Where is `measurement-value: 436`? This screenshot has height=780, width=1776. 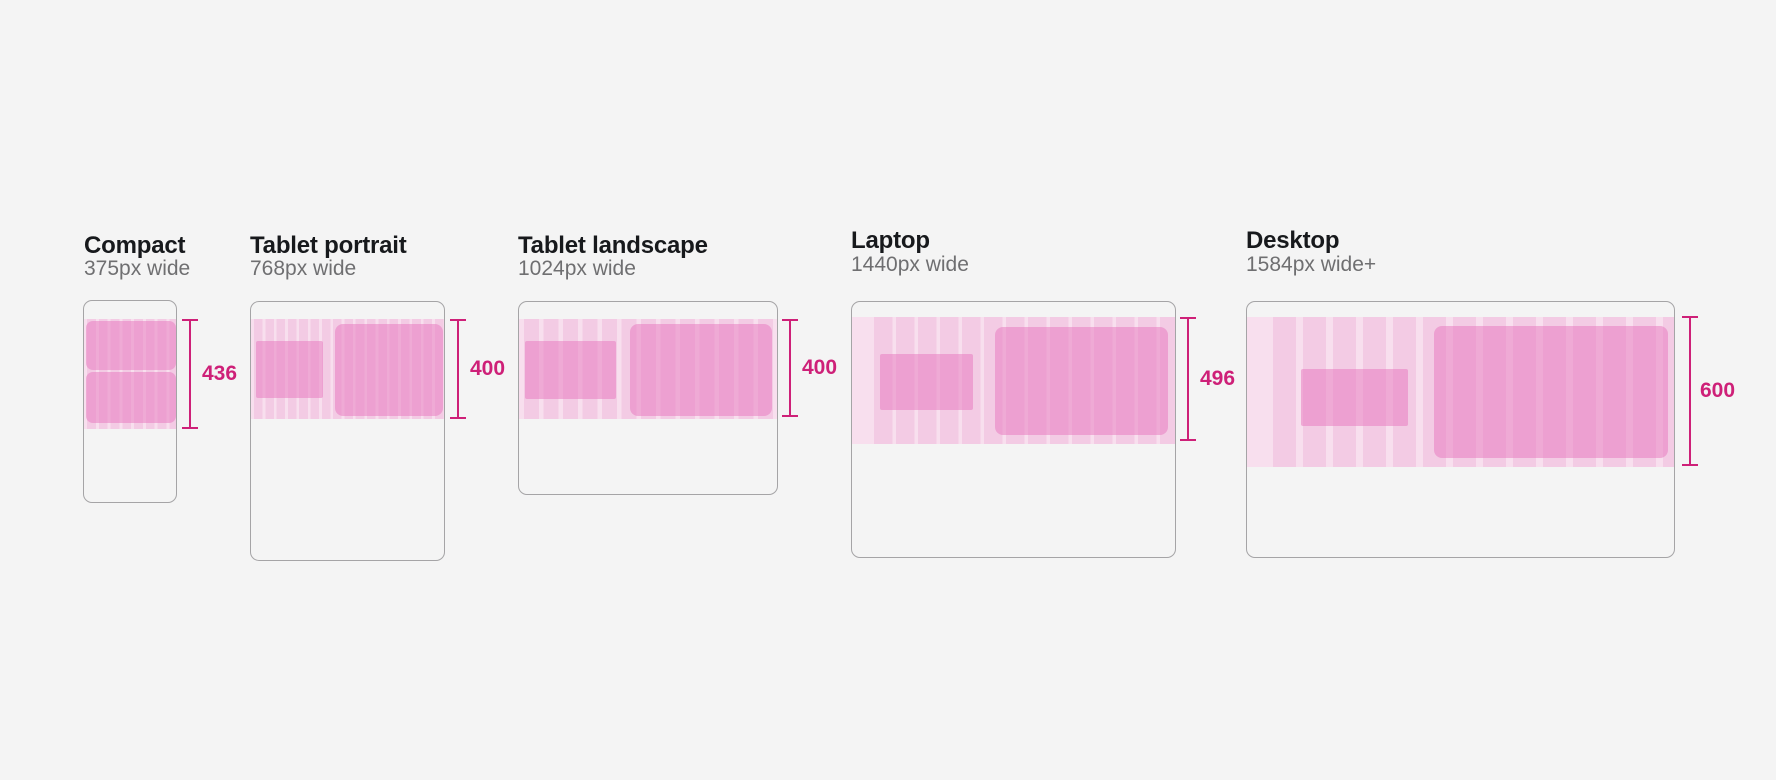 measurement-value: 436 is located at coordinates (220, 373).